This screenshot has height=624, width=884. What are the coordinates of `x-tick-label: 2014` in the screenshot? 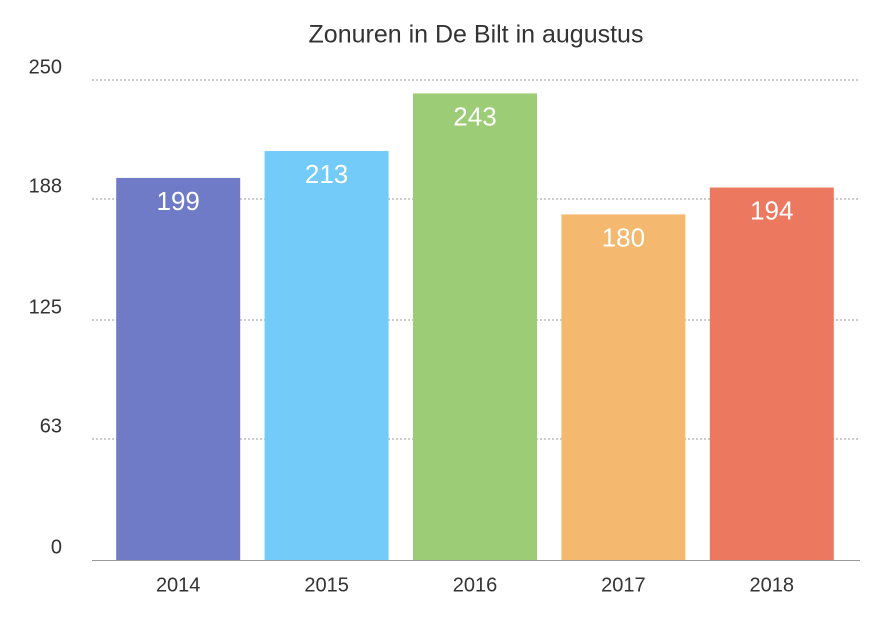 It's located at (178, 585).